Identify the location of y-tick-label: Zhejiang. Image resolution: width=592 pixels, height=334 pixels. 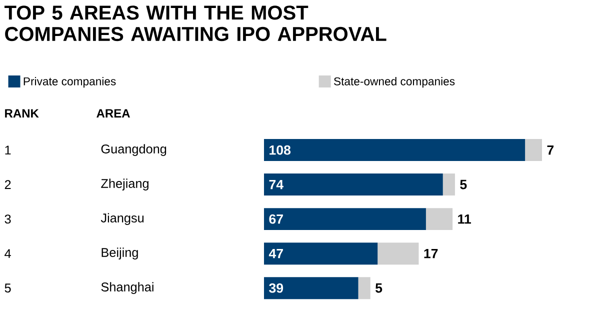
(124, 184).